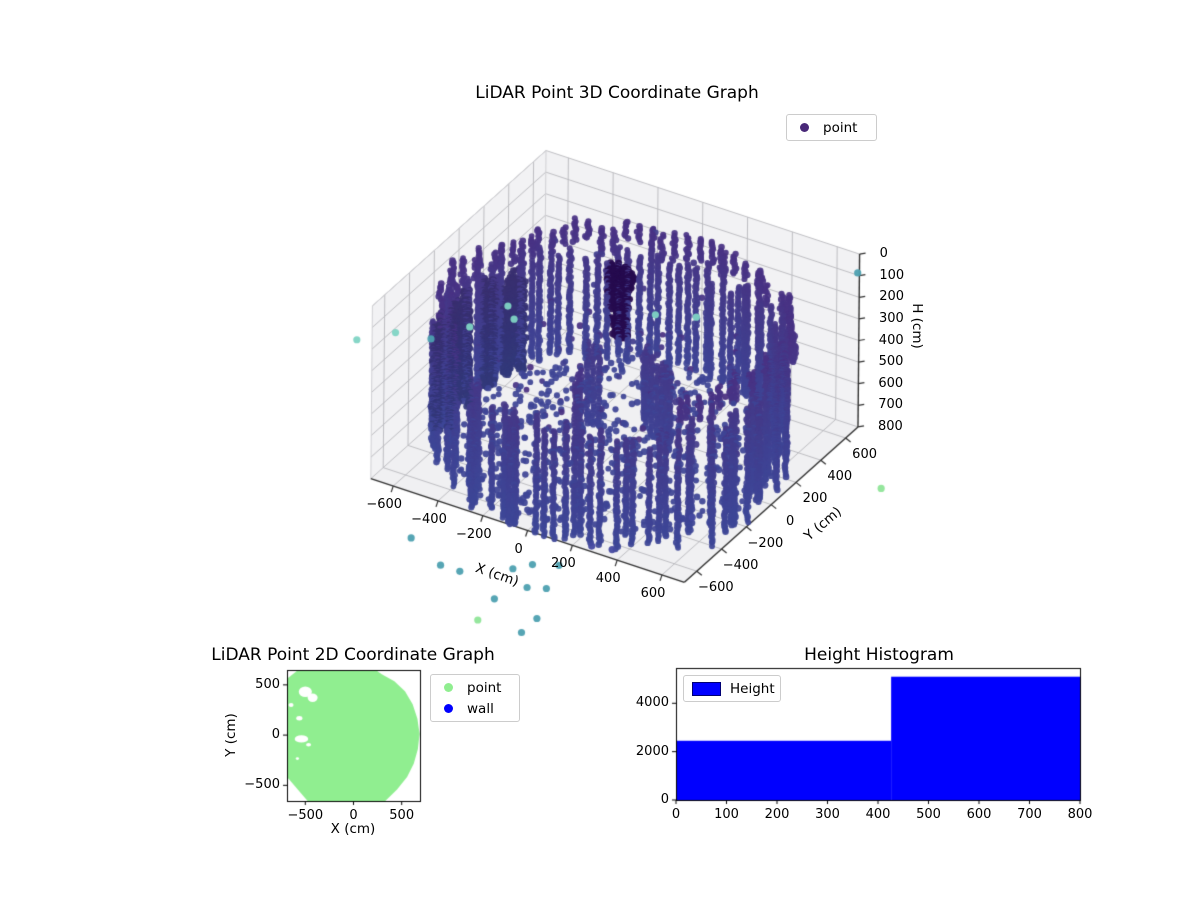 The image size is (1200, 900). I want to click on height-swatch-icon, so click(706, 688).